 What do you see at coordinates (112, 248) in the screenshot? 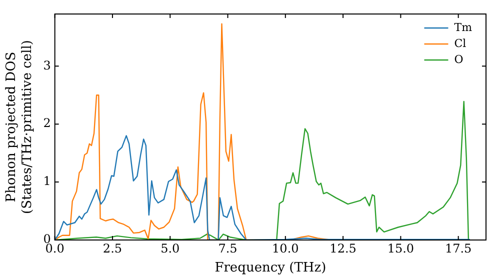
I see `x-tick-label: 2.5` at bounding box center [112, 248].